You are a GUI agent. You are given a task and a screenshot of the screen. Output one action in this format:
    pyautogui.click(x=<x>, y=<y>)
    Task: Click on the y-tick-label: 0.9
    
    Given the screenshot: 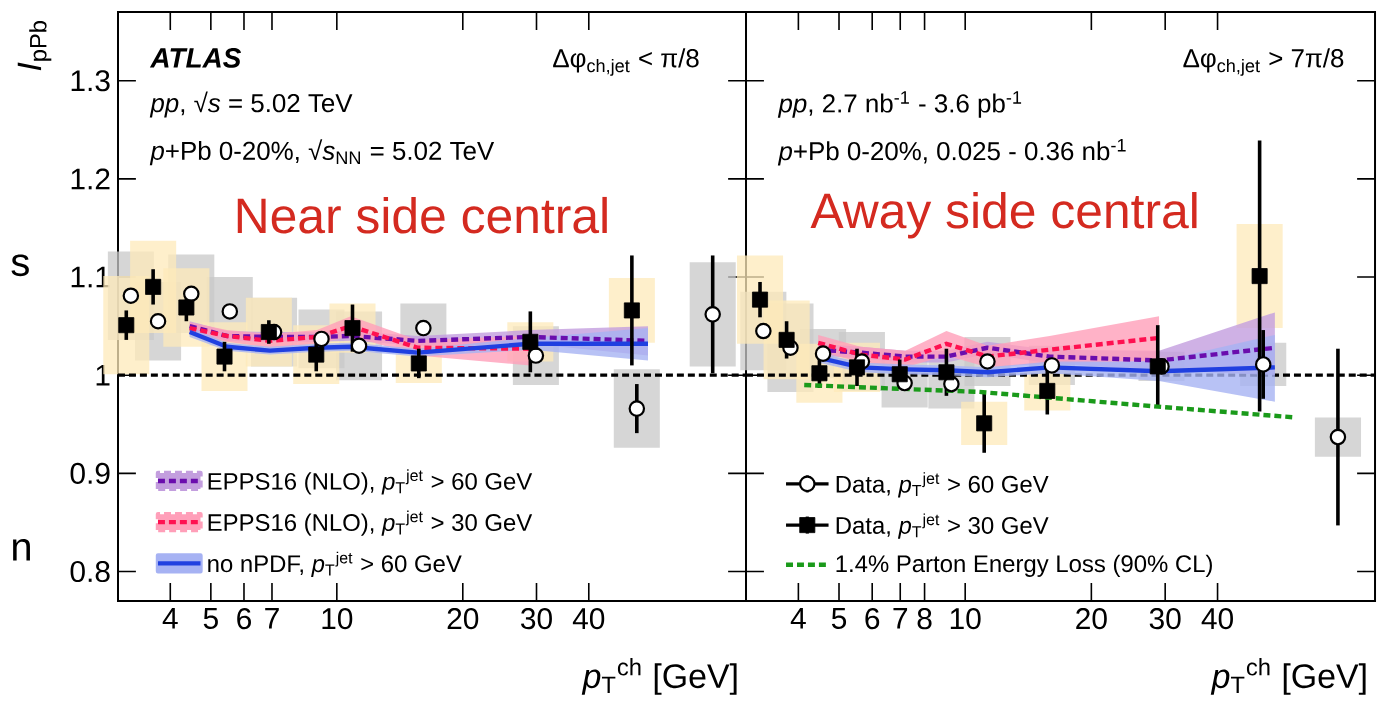 What is the action you would take?
    pyautogui.click(x=90, y=473)
    